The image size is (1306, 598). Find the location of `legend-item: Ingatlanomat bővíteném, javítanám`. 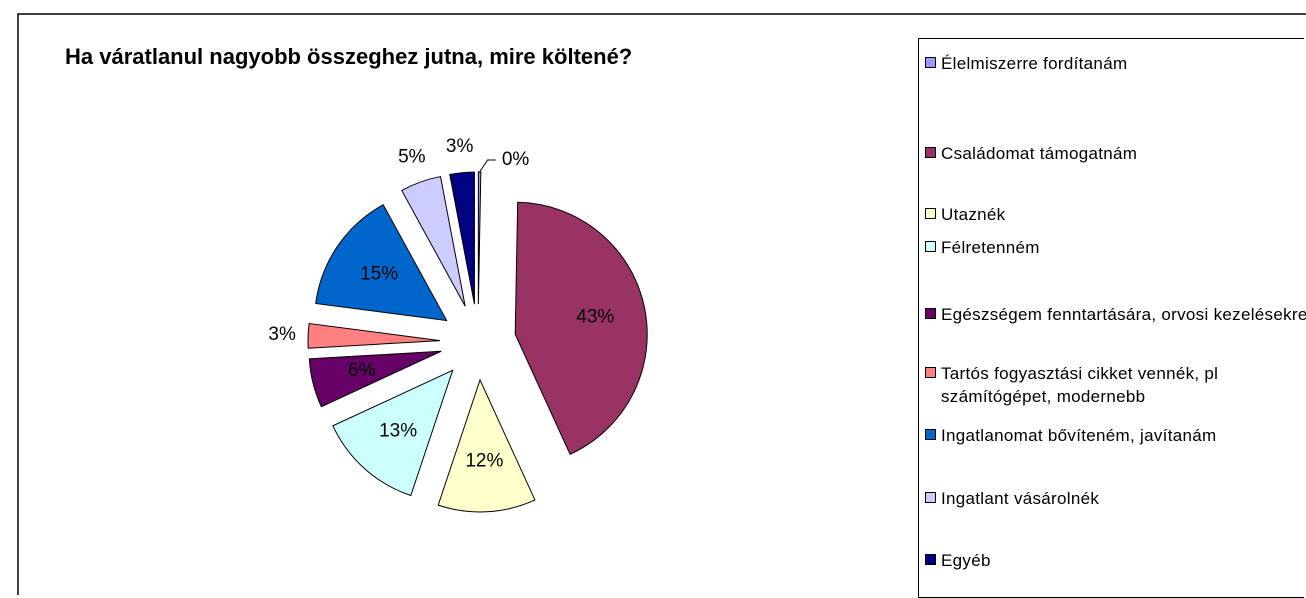

legend-item: Ingatlanomat bővíteném, javítanám is located at coordinates (1115, 435).